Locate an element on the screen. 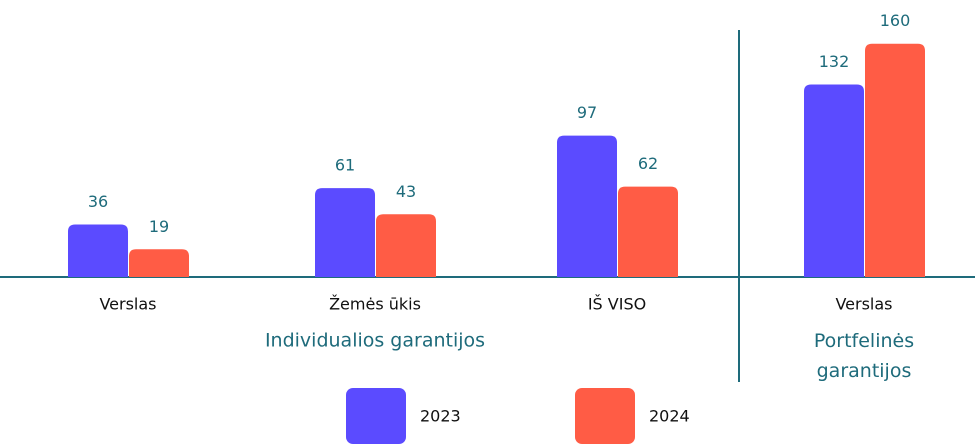 This screenshot has height=446, width=975. legend-label: 2023 is located at coordinates (440, 416).